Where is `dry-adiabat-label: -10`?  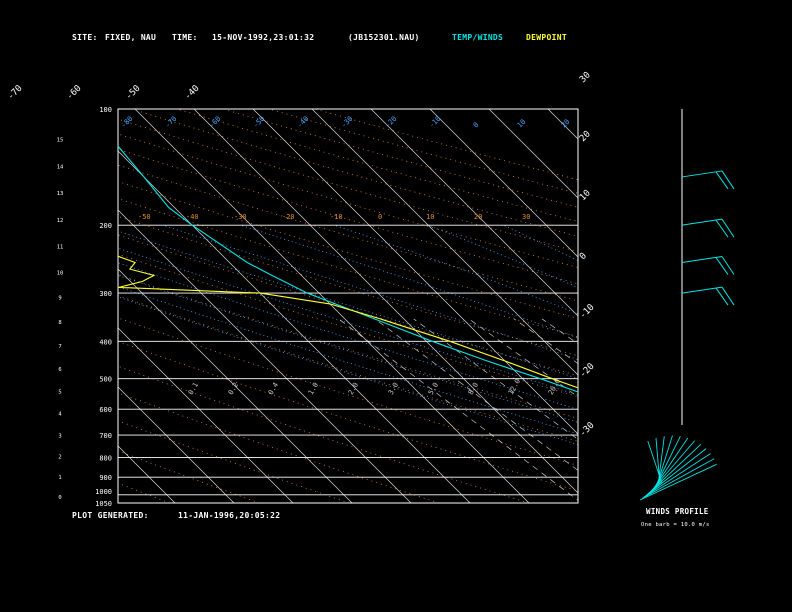
dry-adiabat-label: -10 is located at coordinates (336, 217).